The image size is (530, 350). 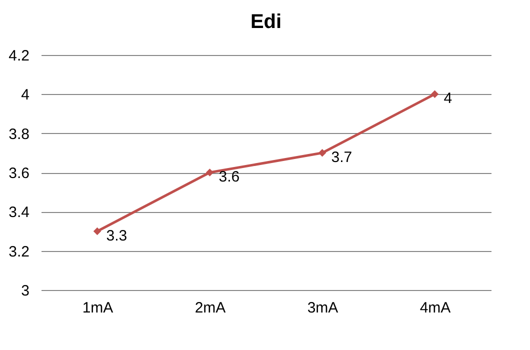 What do you see at coordinates (266, 22) in the screenshot?
I see `chart-title: Edi` at bounding box center [266, 22].